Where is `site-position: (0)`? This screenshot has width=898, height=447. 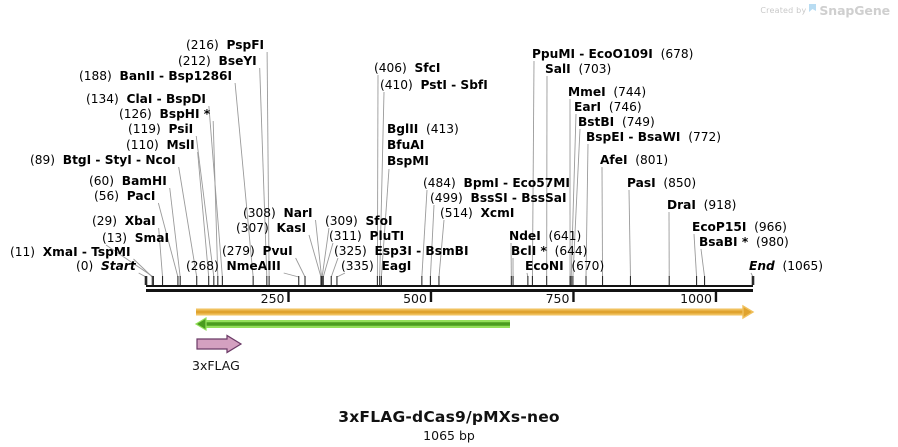
site-position: (0) is located at coordinates (85, 266).